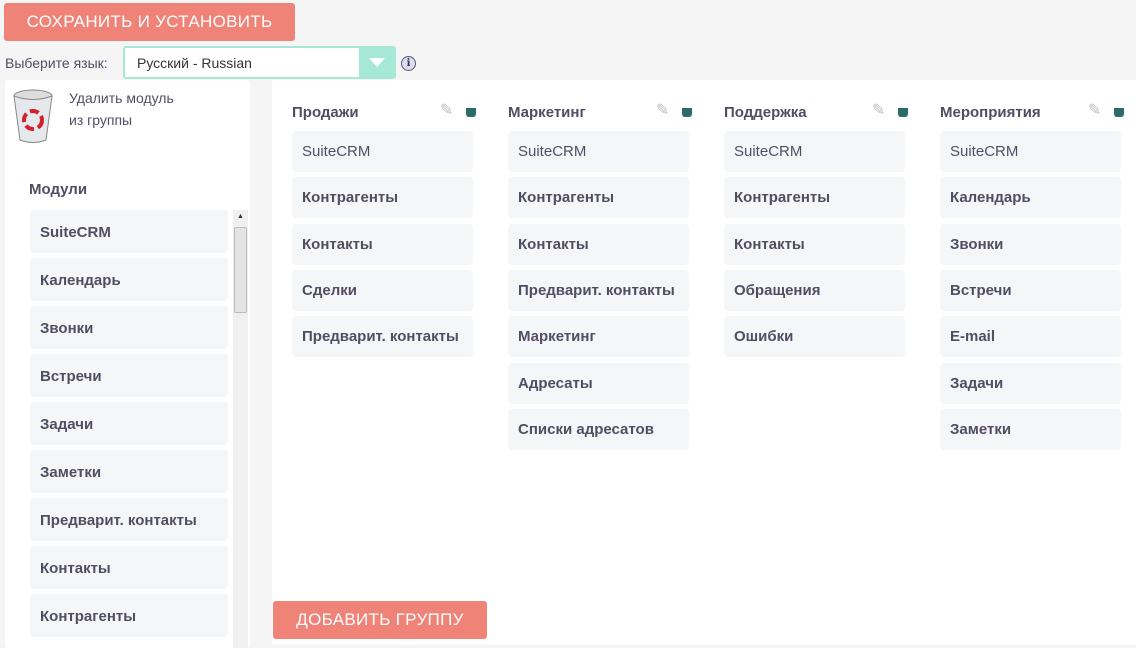  What do you see at coordinates (1030, 429) in the screenshot?
I see `group-module-item: Заметки` at bounding box center [1030, 429].